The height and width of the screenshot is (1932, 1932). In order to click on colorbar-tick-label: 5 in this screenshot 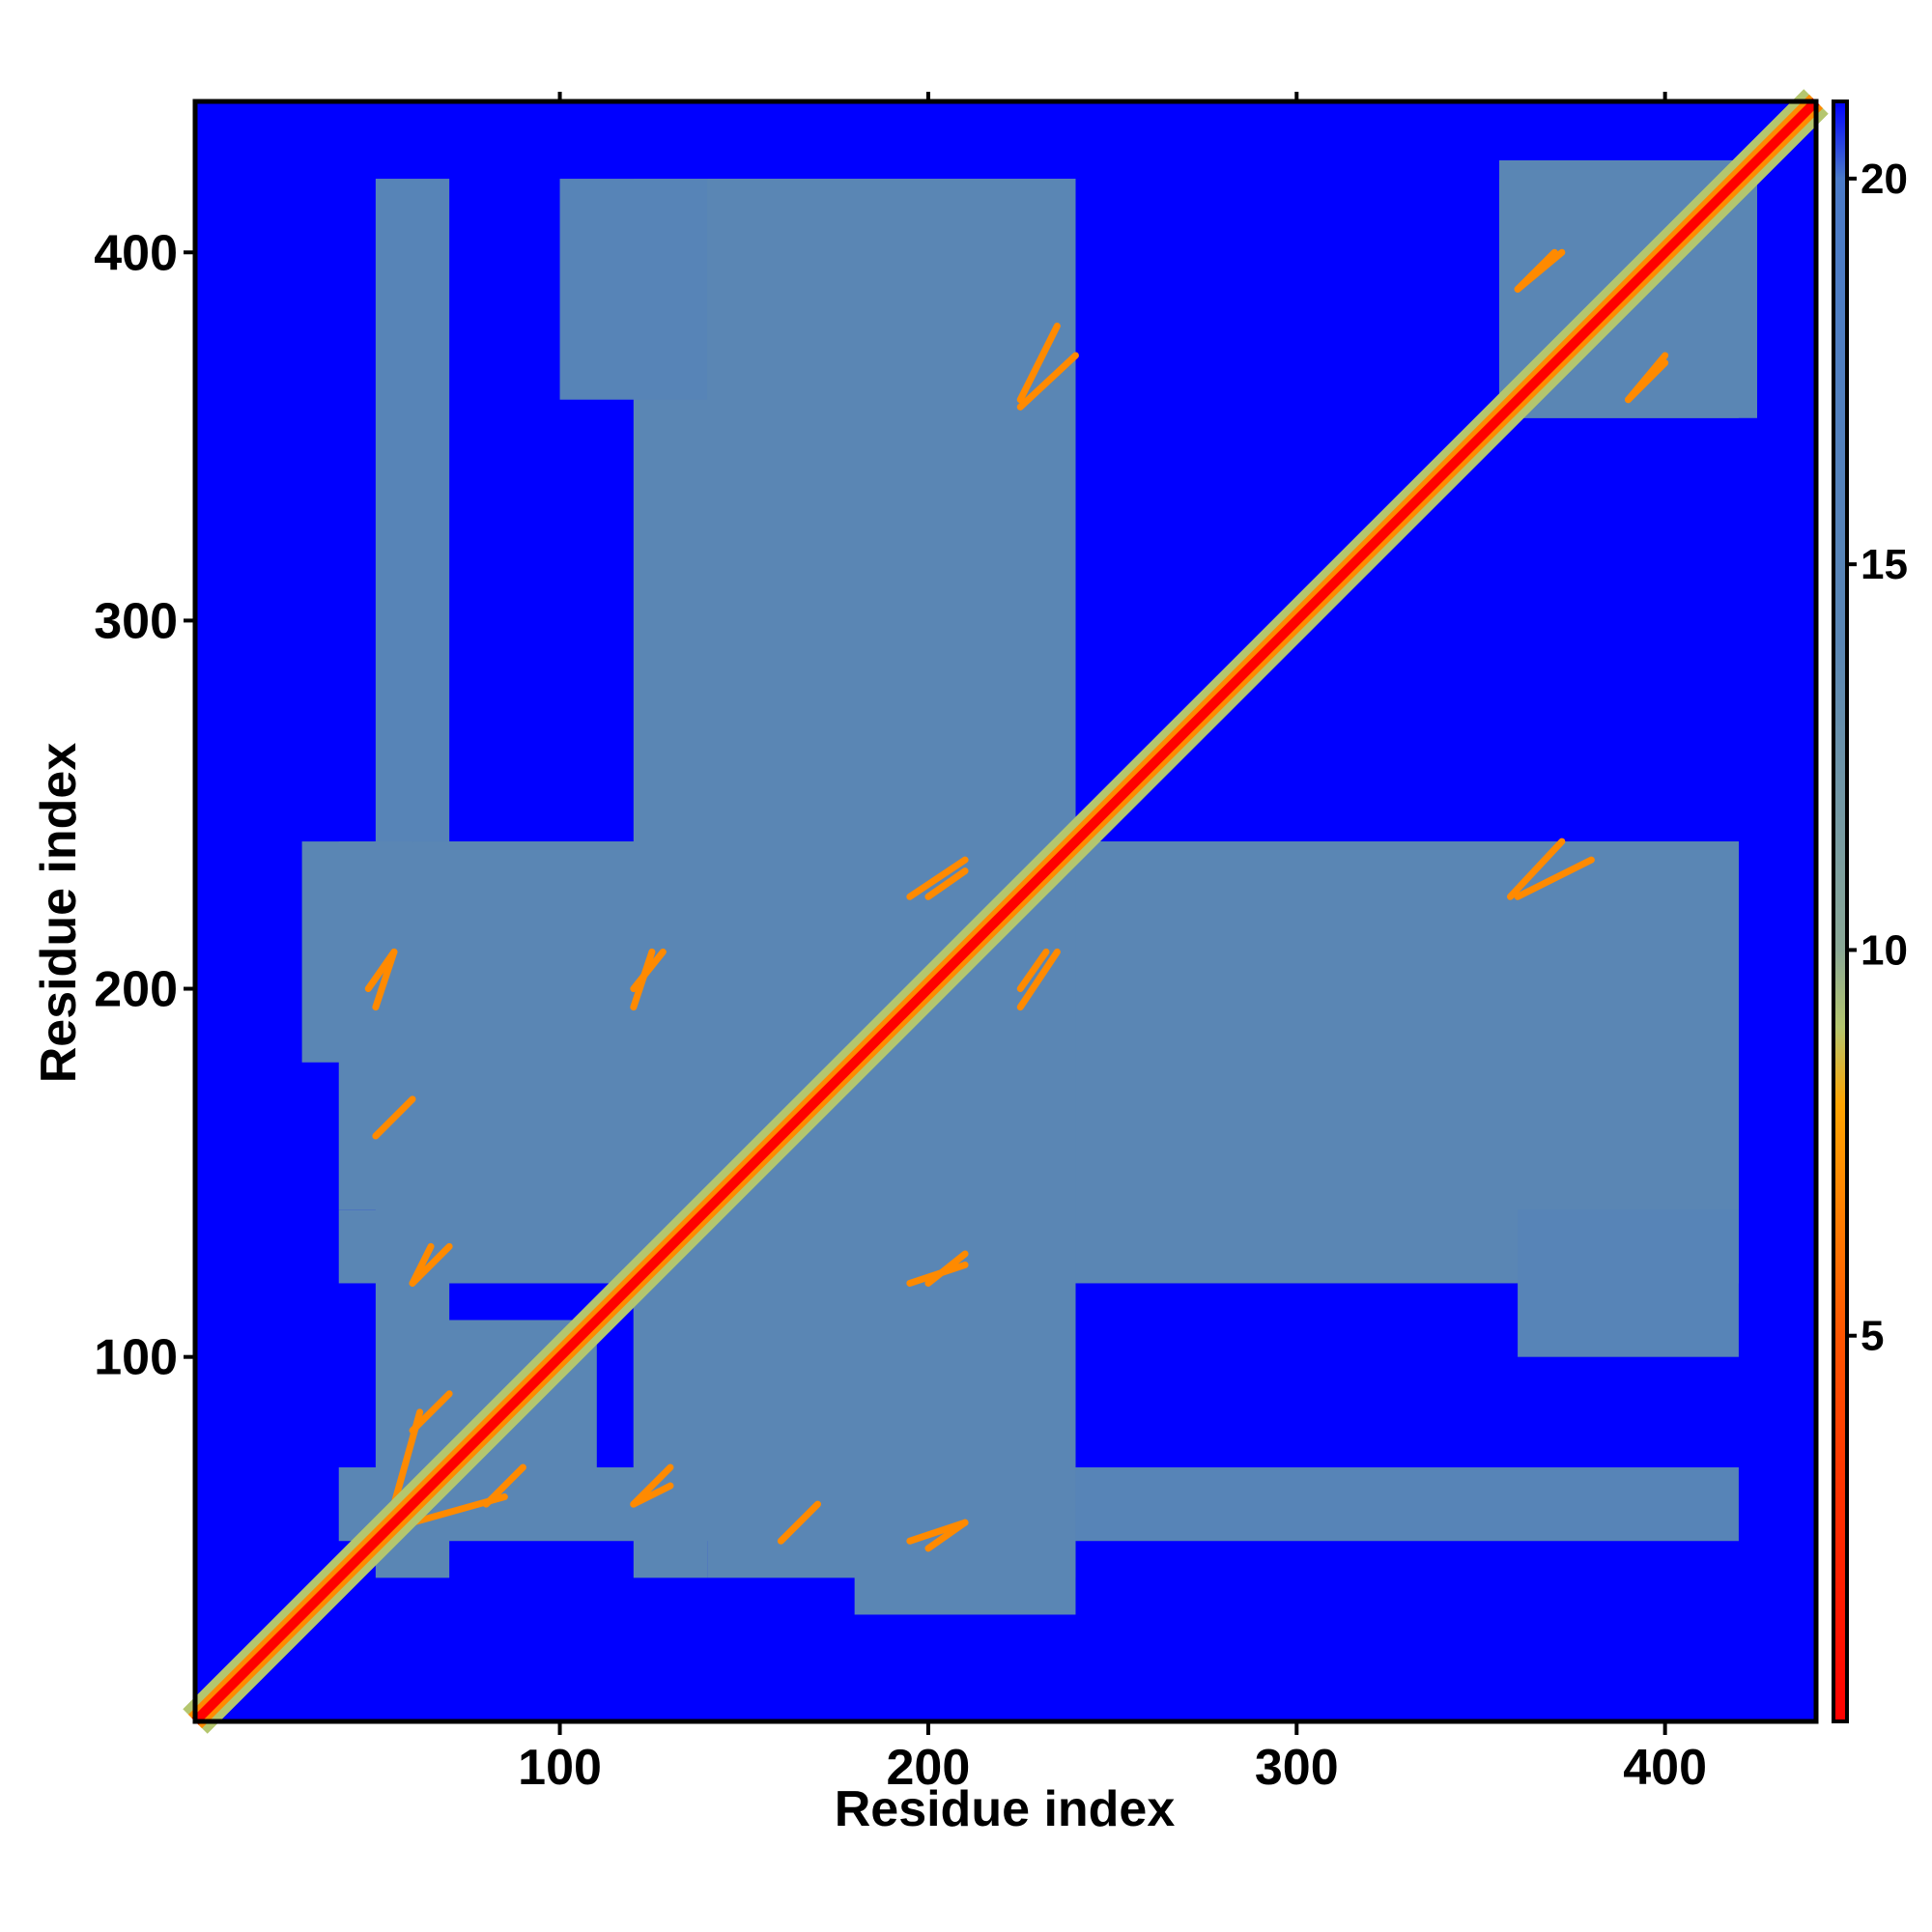, I will do `click(1872, 1336)`.